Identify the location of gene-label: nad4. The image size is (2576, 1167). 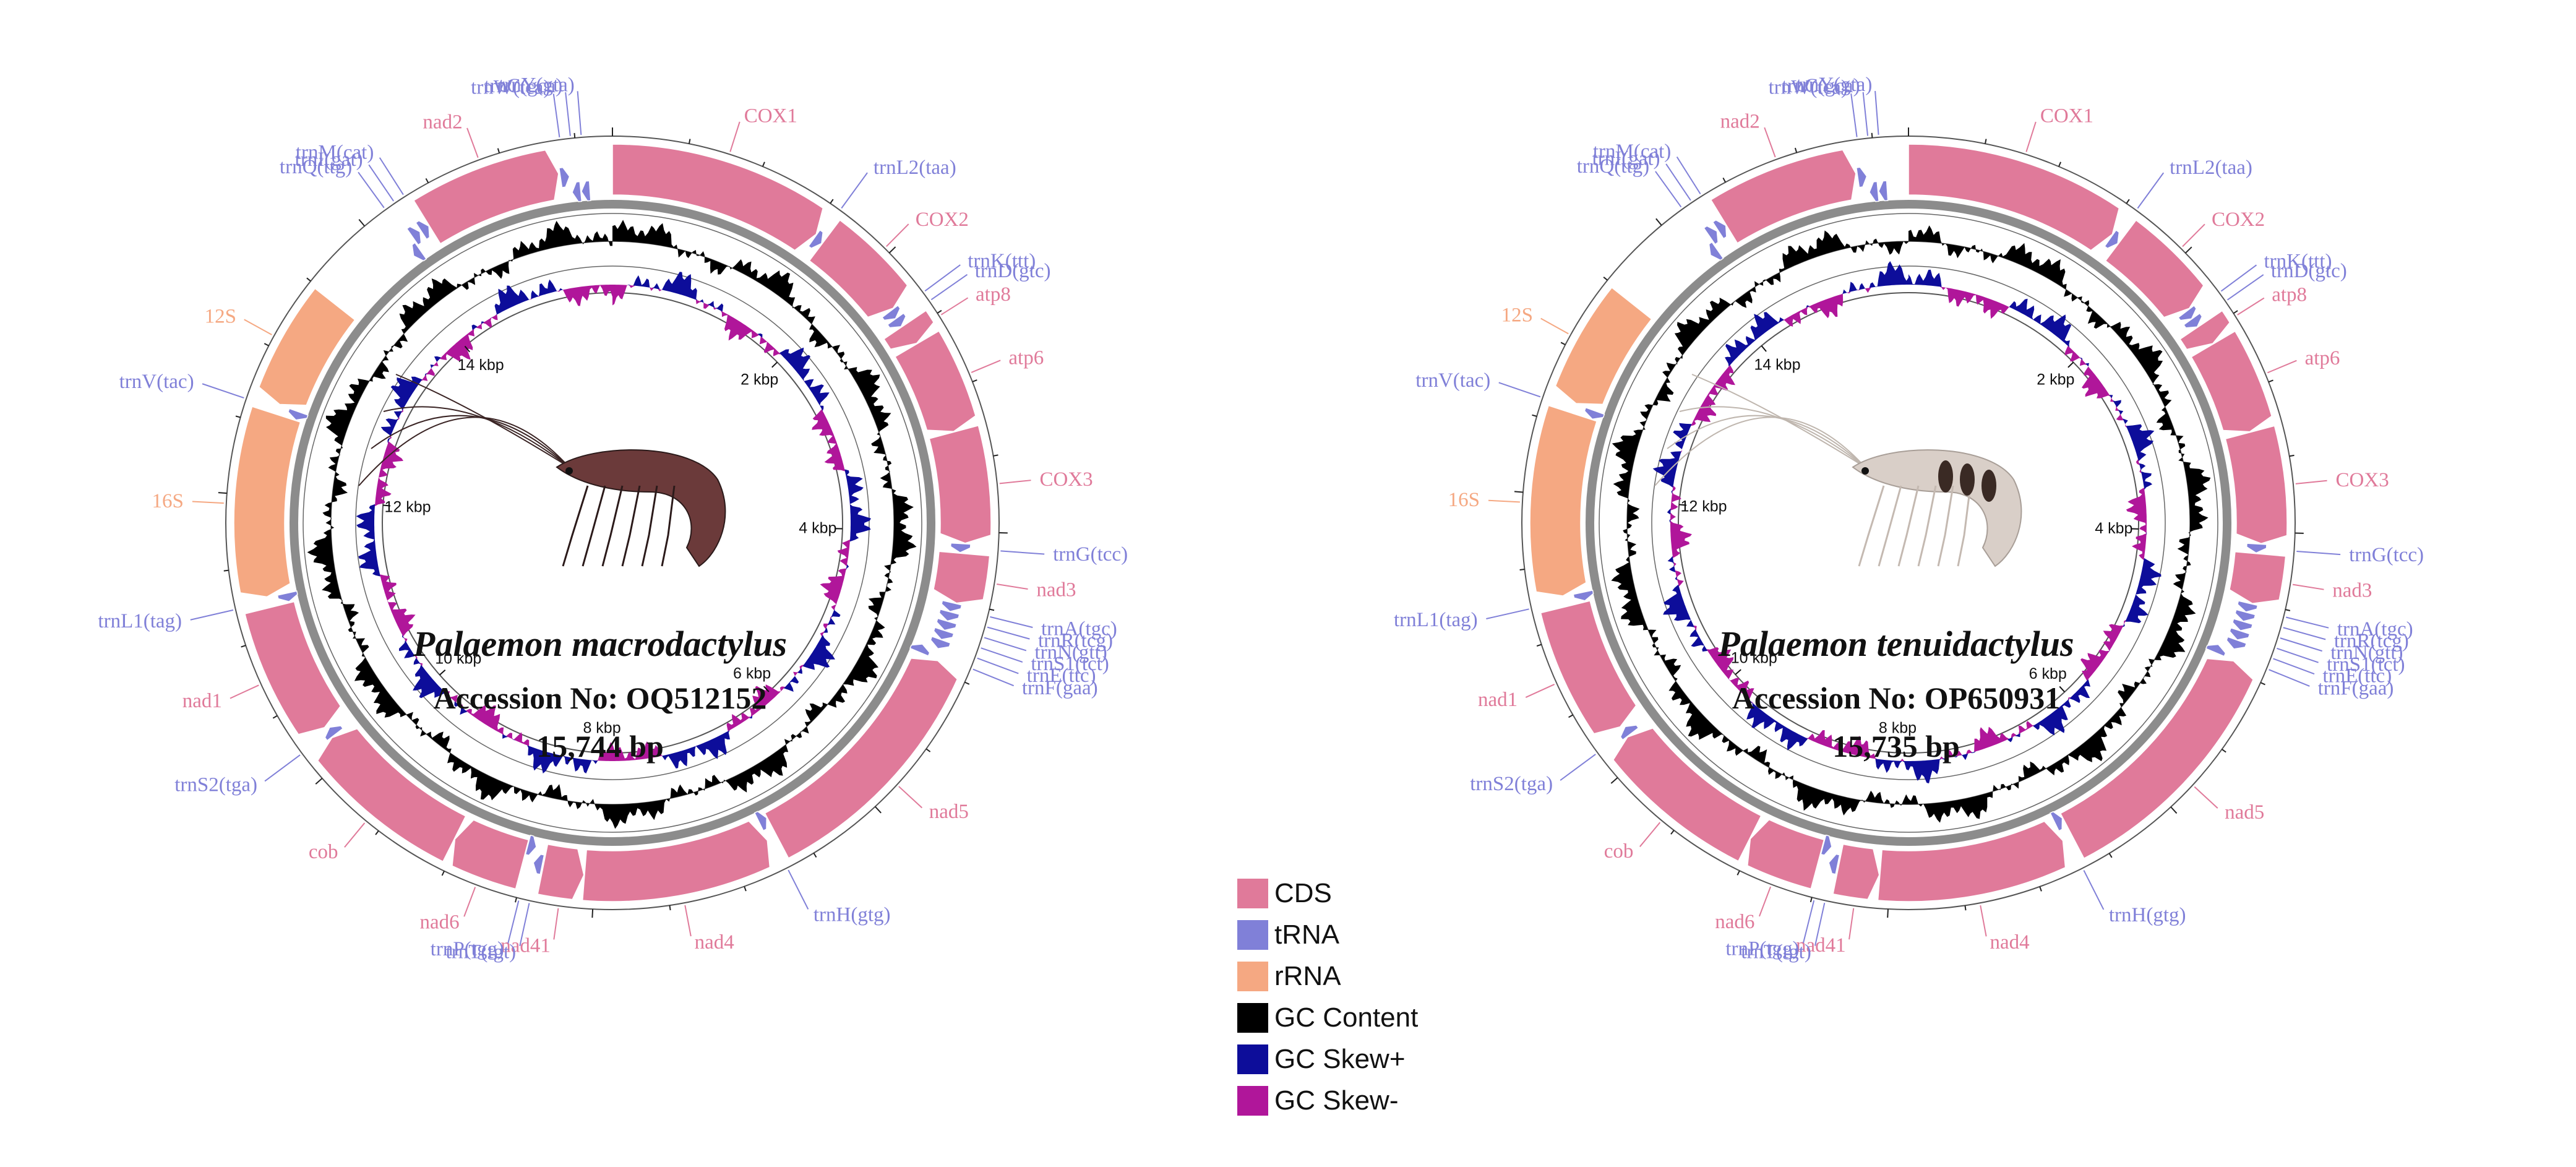
(2010, 942).